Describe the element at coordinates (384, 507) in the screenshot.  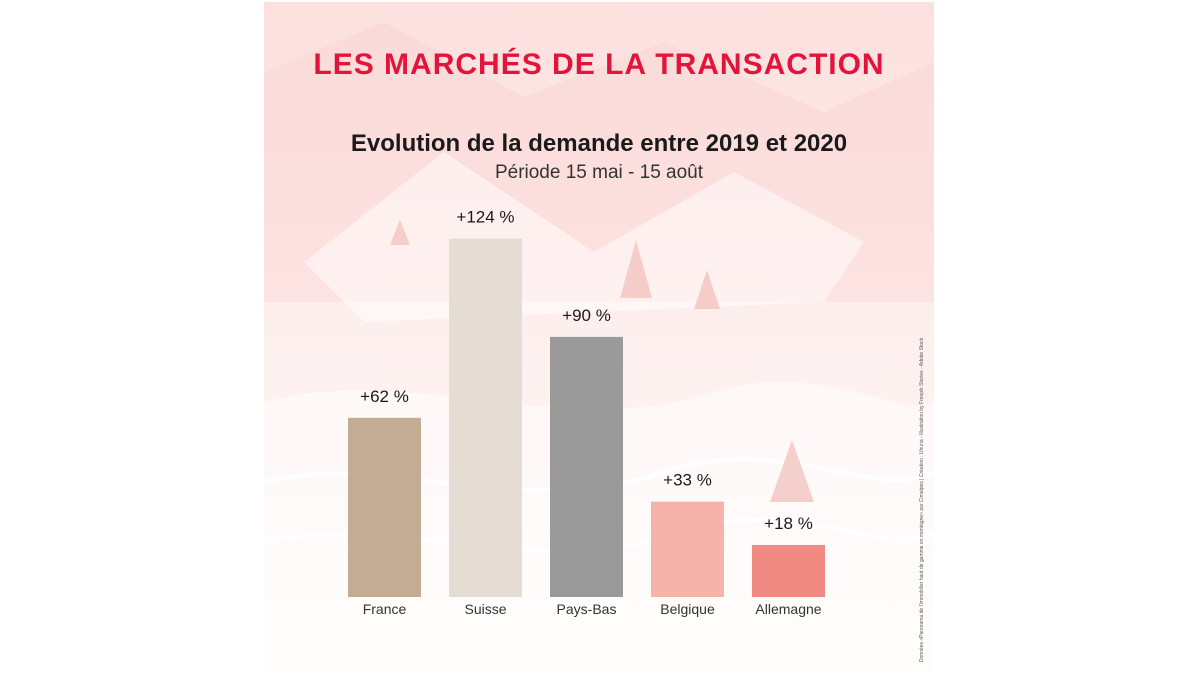
I see `bar-france` at that location.